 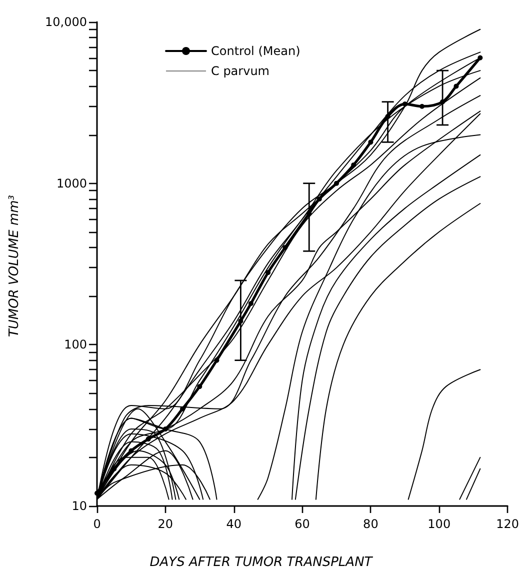 What do you see at coordinates (240, 71) in the screenshot?
I see `legend-label: C parvum` at bounding box center [240, 71].